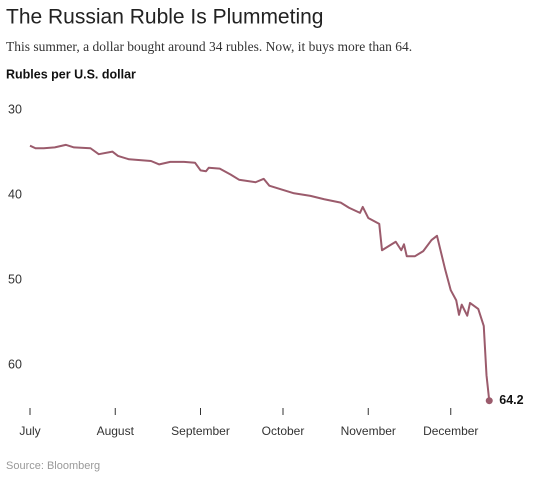 This screenshot has width=540, height=480. I want to click on x-tick-label: August, so click(116, 431).